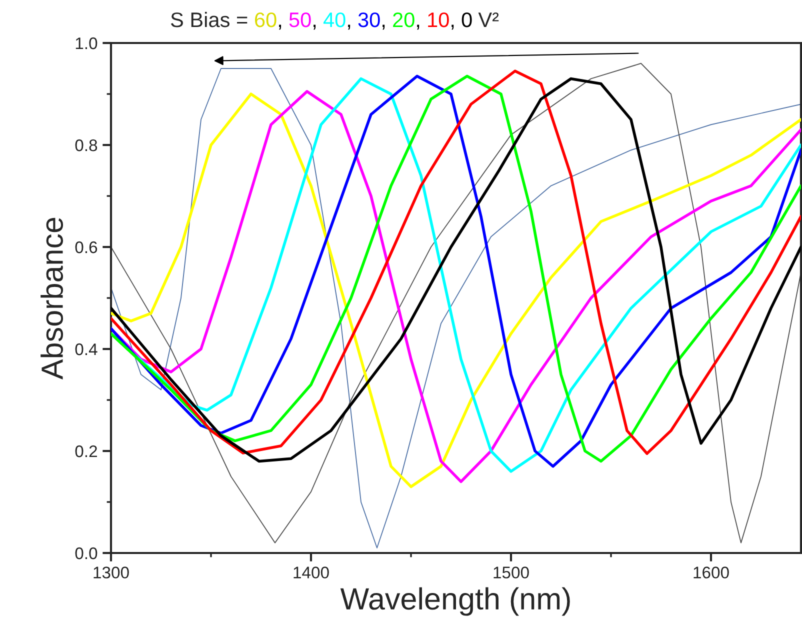 The image size is (802, 643). What do you see at coordinates (467, 20) in the screenshot?
I see `text: 0` at bounding box center [467, 20].